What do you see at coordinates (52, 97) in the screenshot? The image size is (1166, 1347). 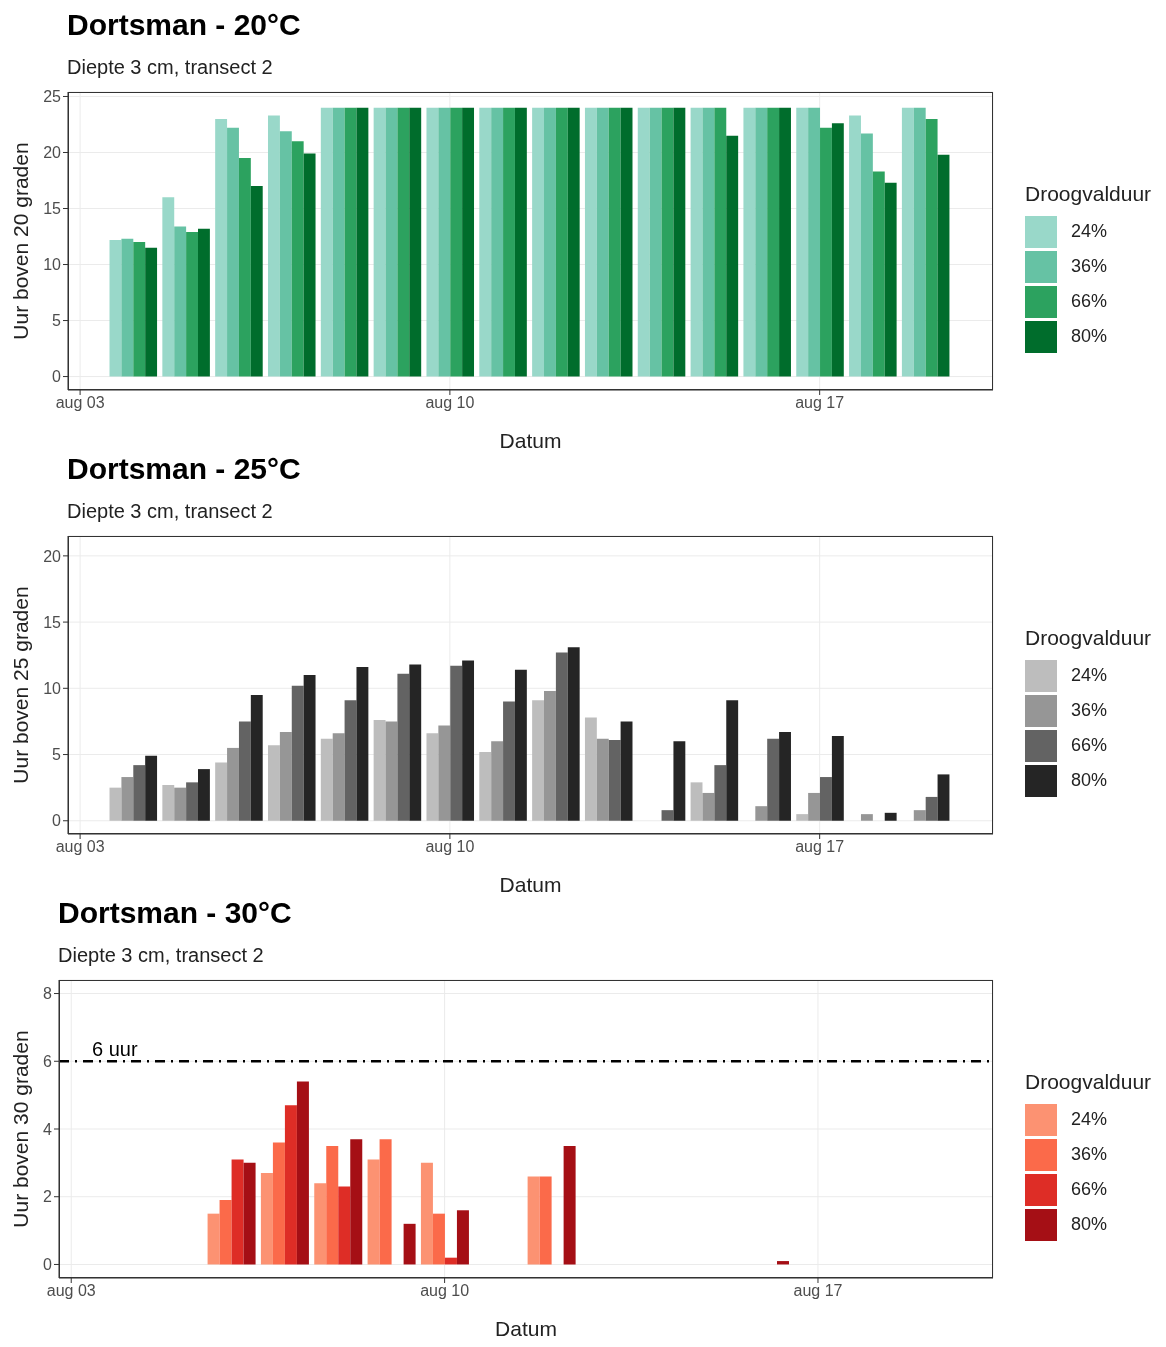 I see `y-tick-label: 25` at bounding box center [52, 97].